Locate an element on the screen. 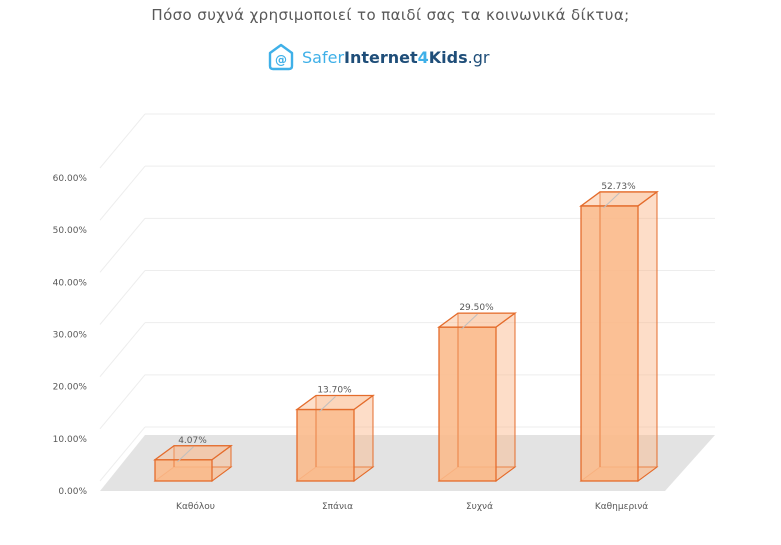  bar: 4.07% is located at coordinates (193, 459).